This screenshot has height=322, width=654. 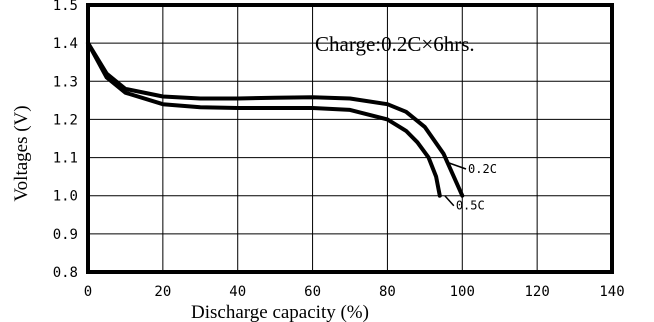 I want to click on x-tick-label-3: 60, so click(x=312, y=292).